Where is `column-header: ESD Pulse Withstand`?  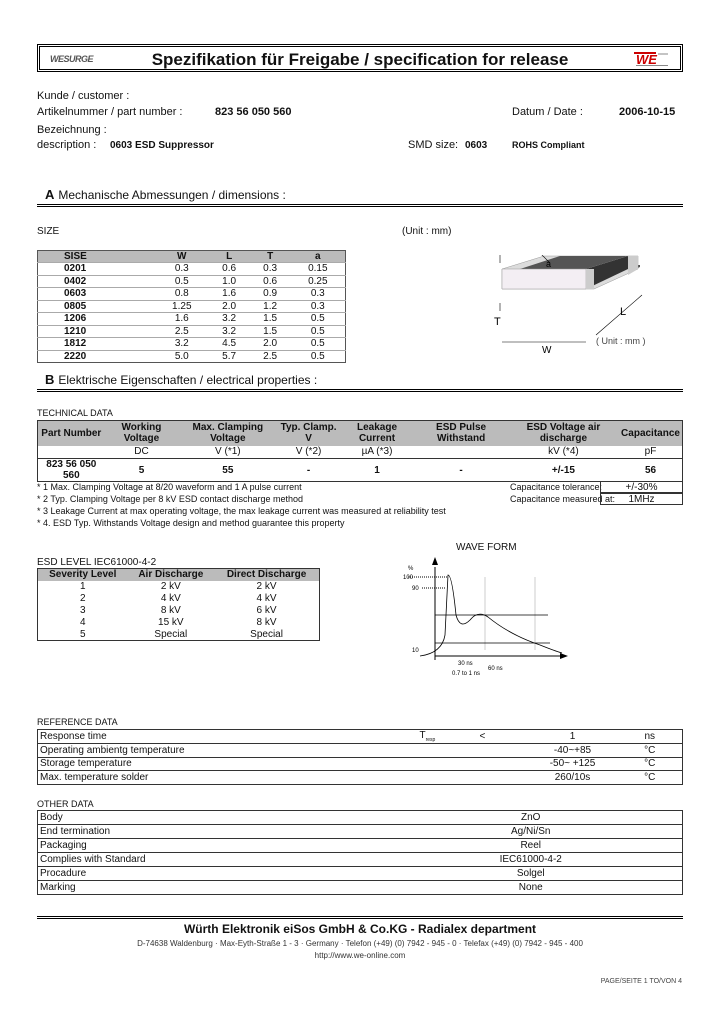 column-header: ESD Pulse Withstand is located at coordinates (461, 433).